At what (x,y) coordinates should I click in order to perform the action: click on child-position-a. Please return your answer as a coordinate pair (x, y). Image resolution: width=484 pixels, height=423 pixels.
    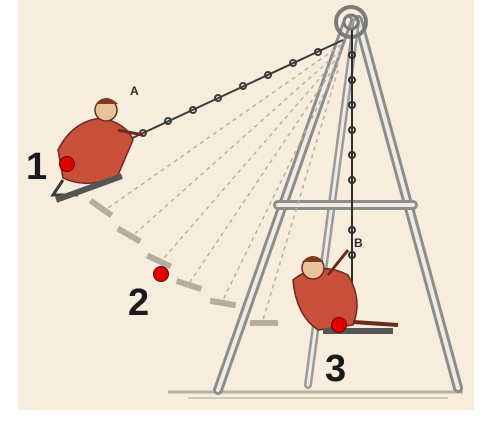
    Looking at the image, I should click on (97, 150).